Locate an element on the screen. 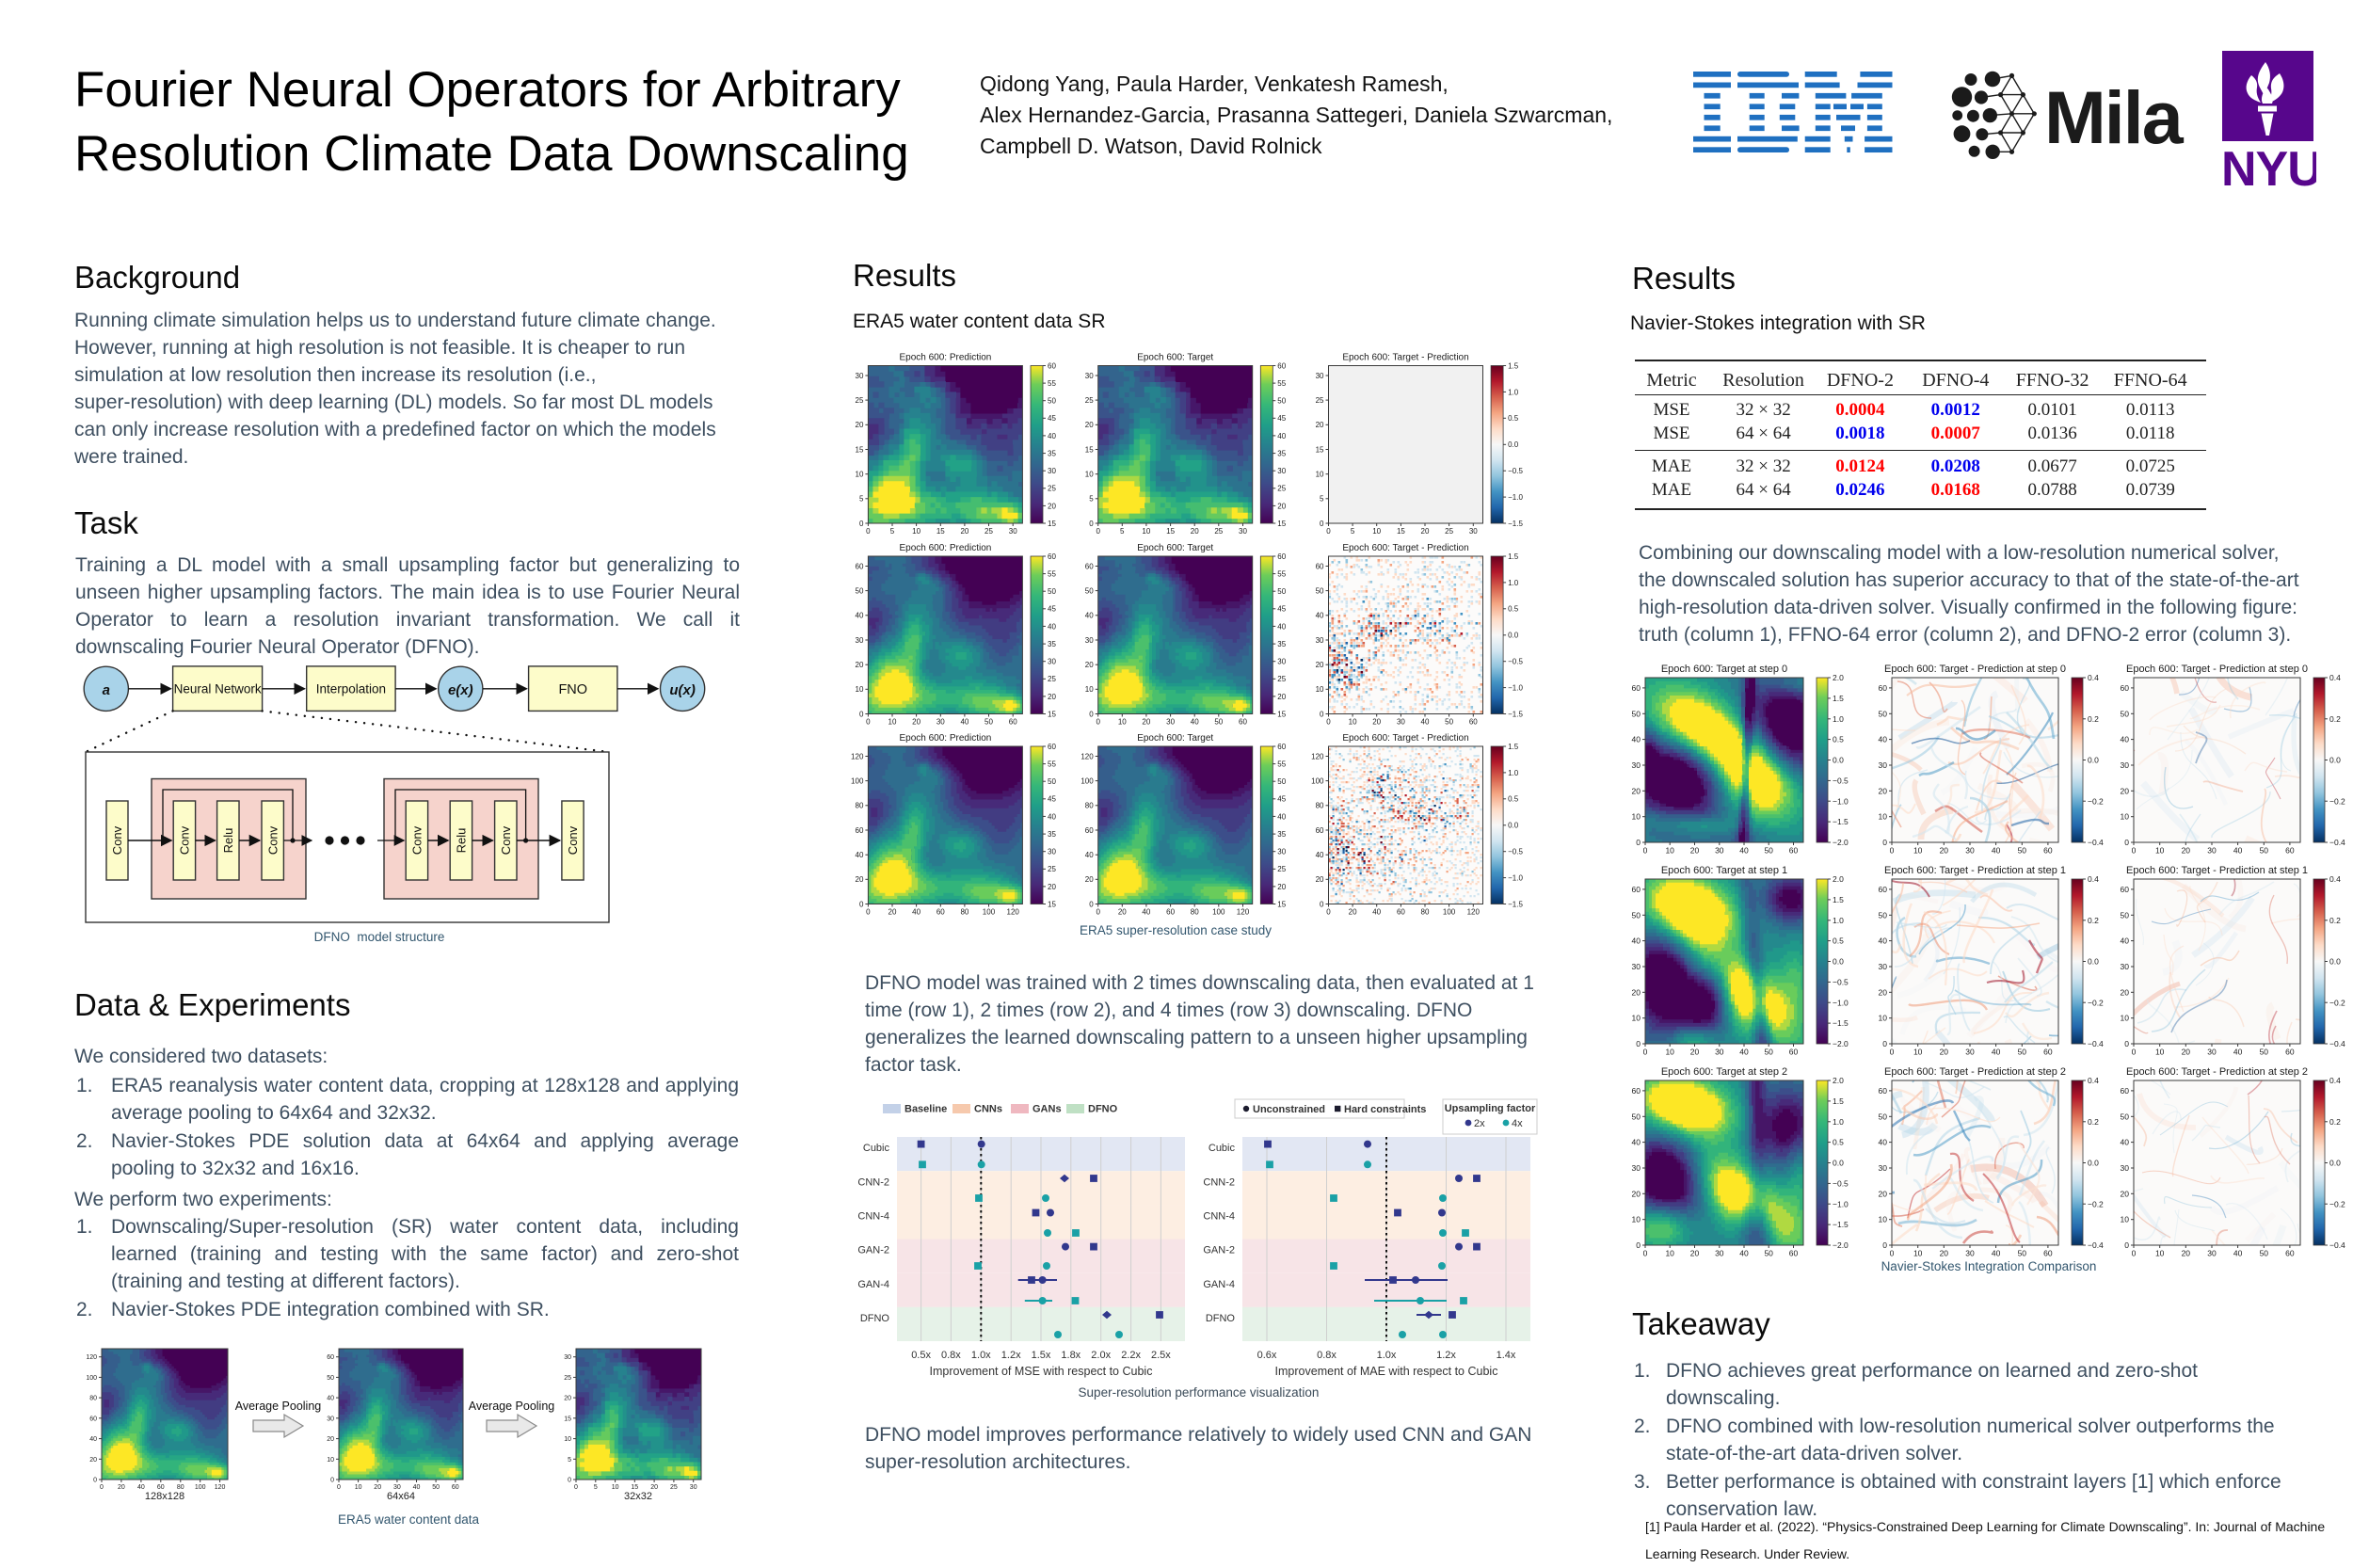  svg-text: 5 is located at coordinates (1122, 531).